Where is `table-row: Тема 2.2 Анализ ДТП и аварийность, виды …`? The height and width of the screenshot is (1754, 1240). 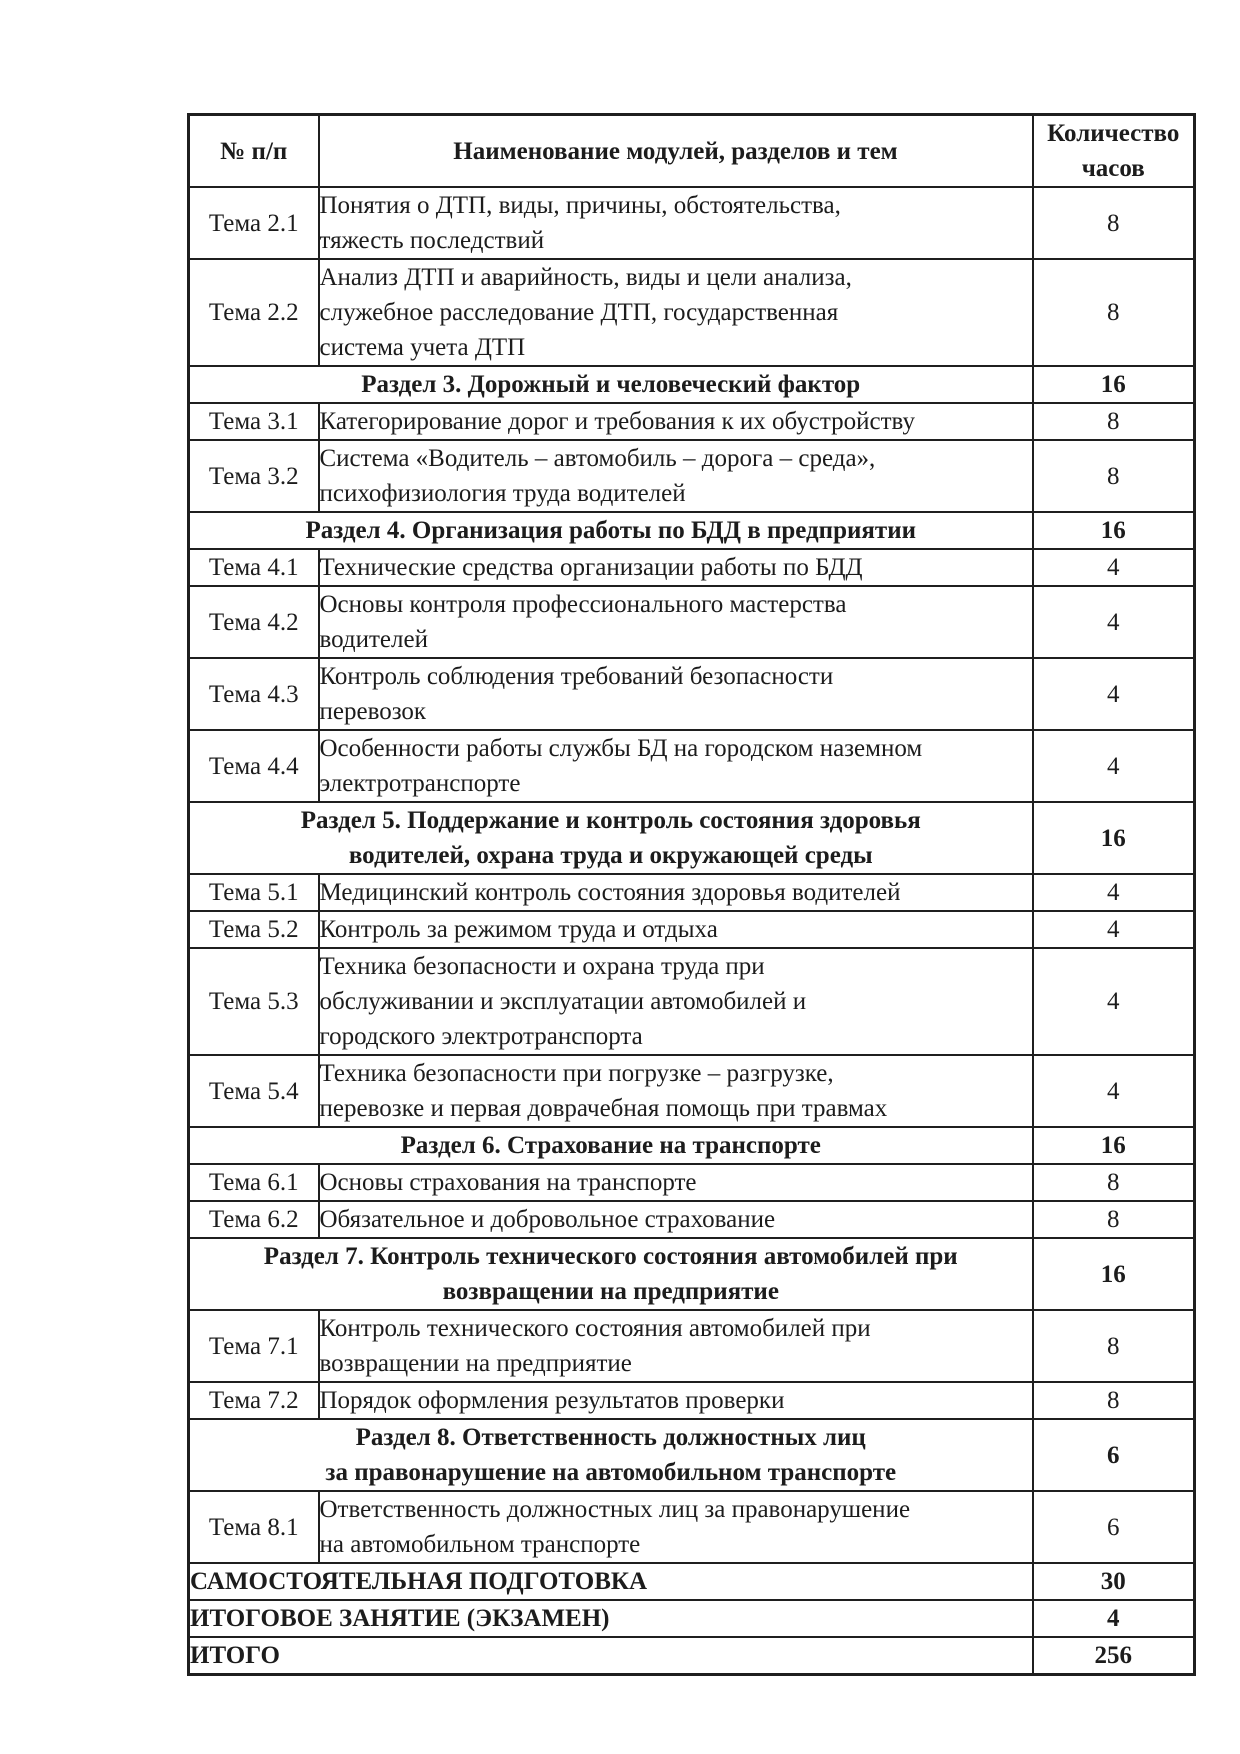 table-row: Тема 2.2 Анализ ДТП и аварийность, виды … is located at coordinates (691, 312).